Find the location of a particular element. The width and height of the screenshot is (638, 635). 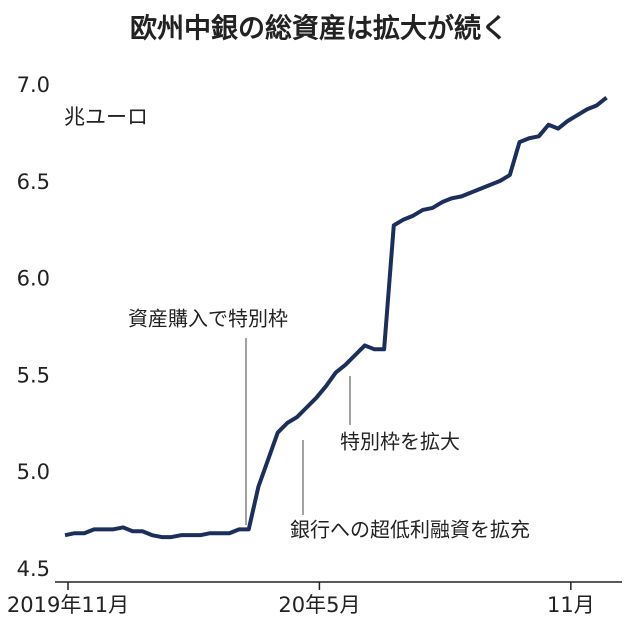

y-tick-label: 7.0 is located at coordinates (33, 85).